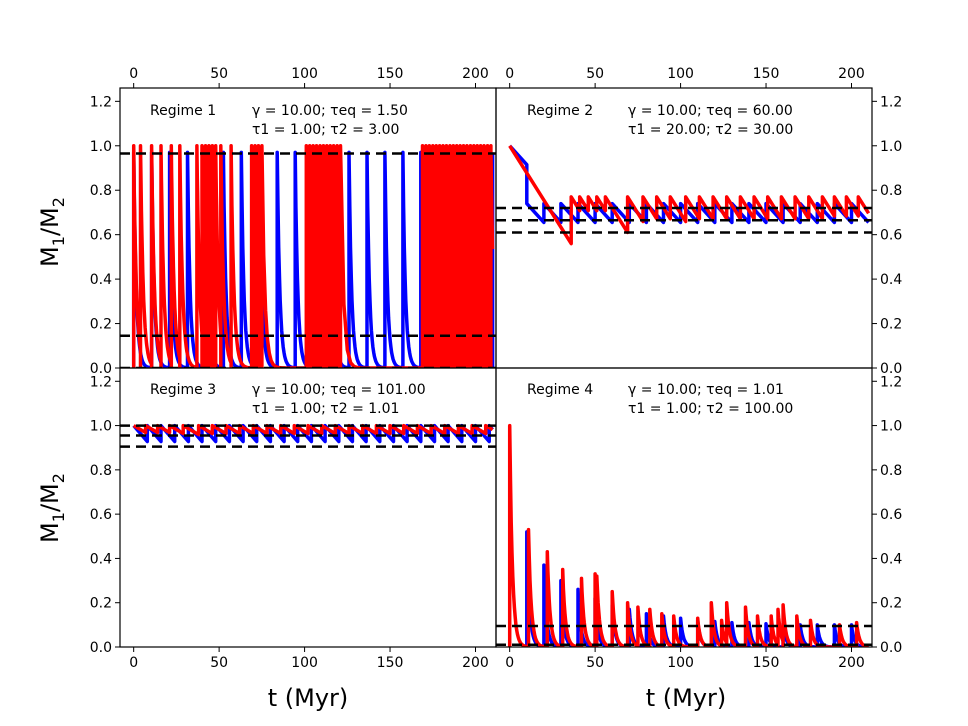 The width and height of the screenshot is (968, 726). Describe the element at coordinates (313, 430) in the screenshot. I see `series-red-line` at that location.